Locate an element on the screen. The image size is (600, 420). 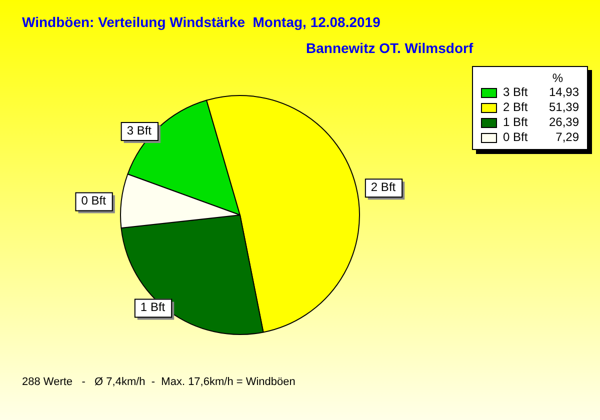
slice-label: 2 Bft is located at coordinates (383, 187).